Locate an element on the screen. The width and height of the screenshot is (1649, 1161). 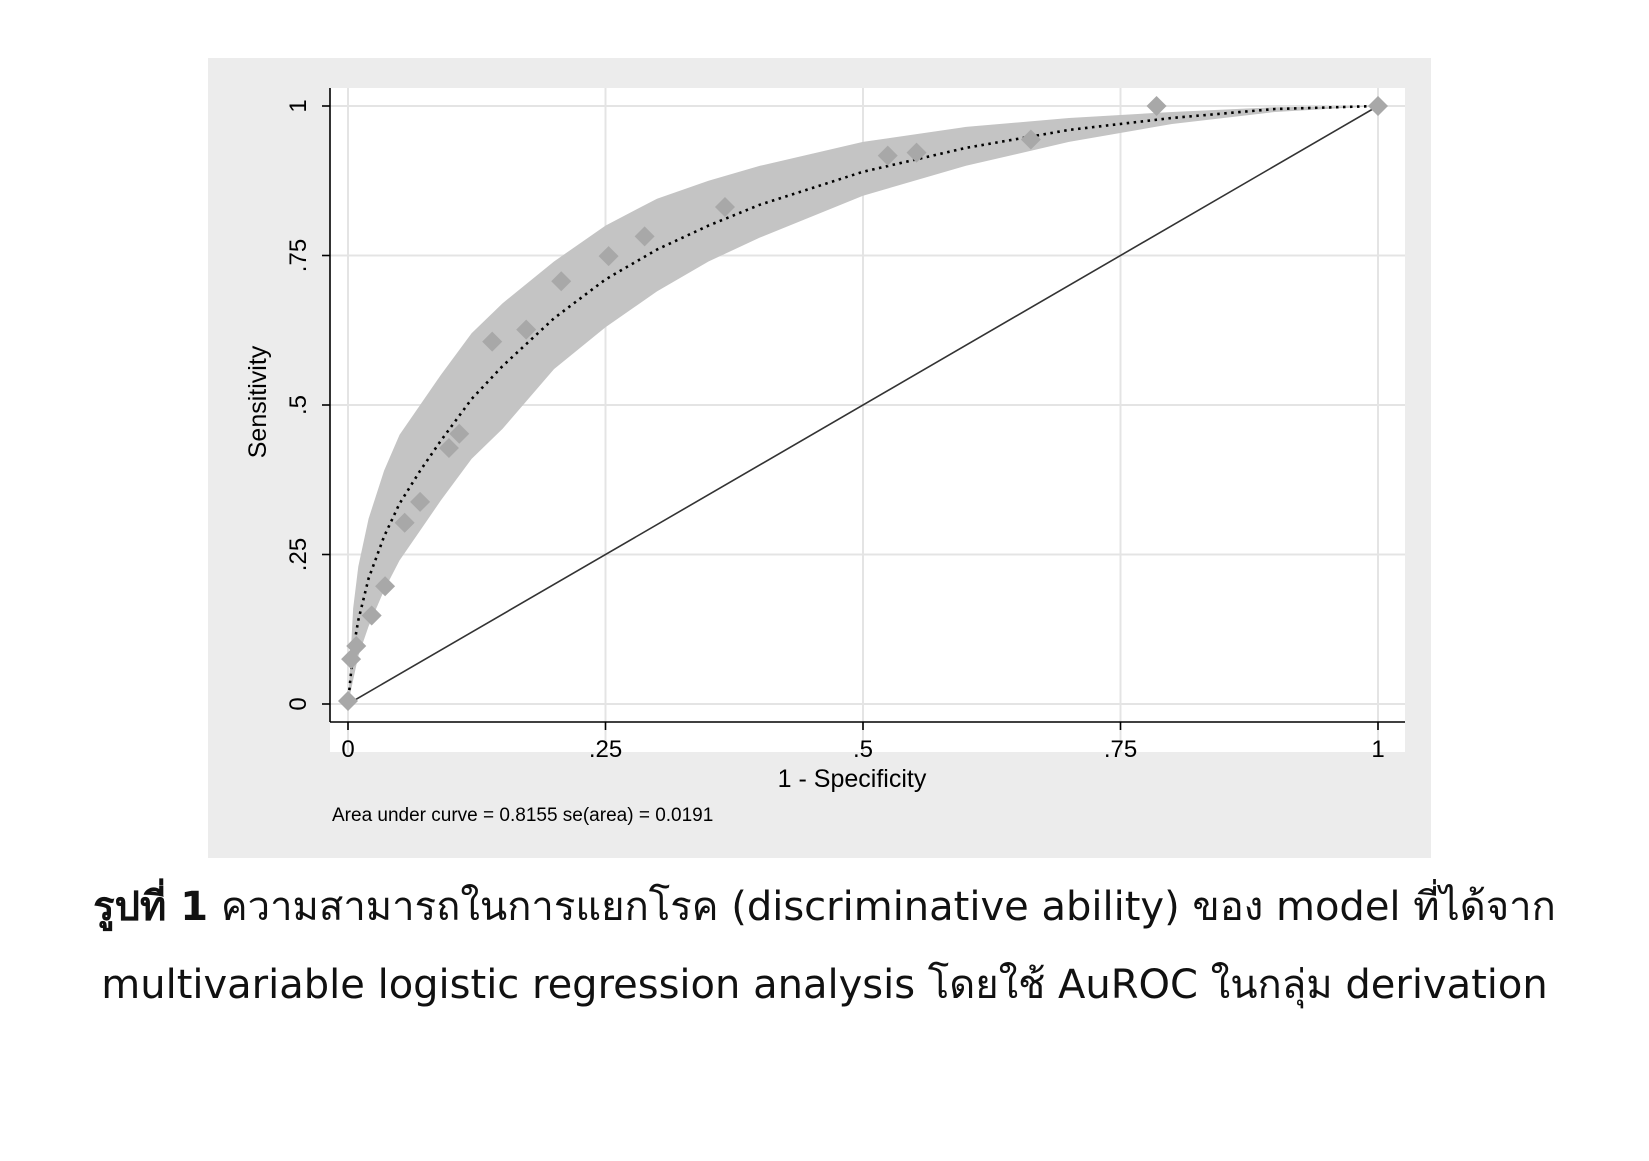
y-tick-label: 0 is located at coordinates (298, 703).